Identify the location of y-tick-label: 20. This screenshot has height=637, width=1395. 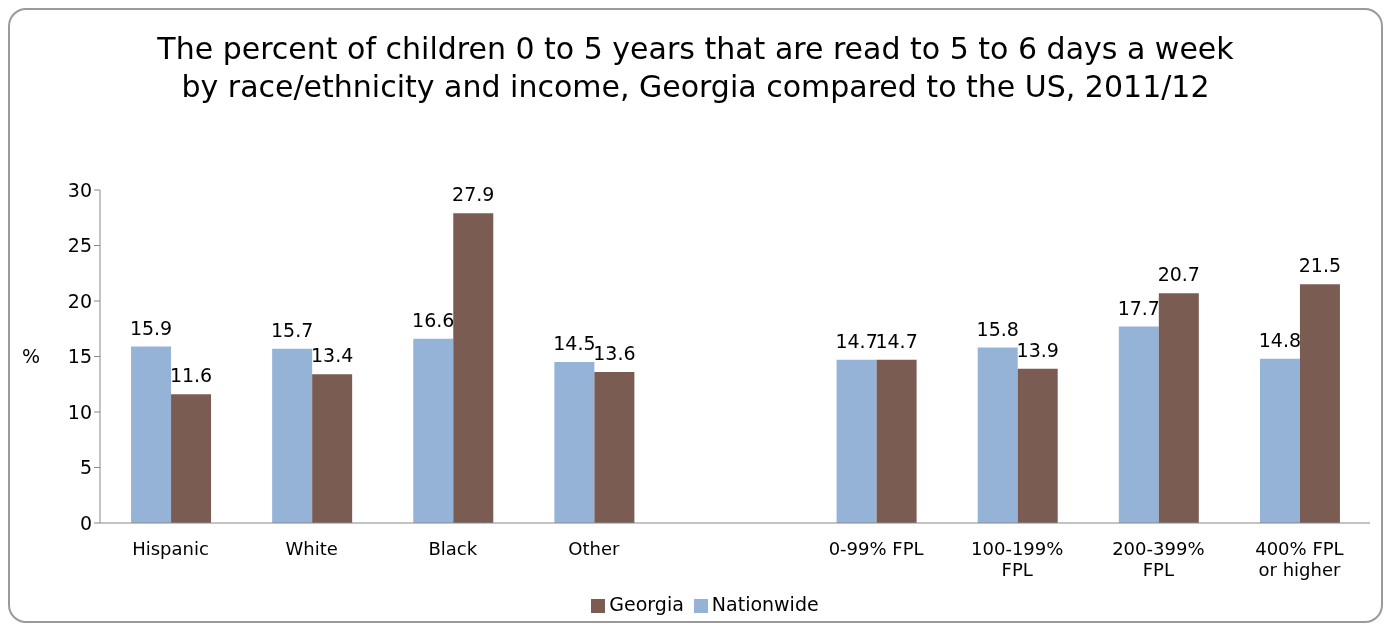
(79, 300).